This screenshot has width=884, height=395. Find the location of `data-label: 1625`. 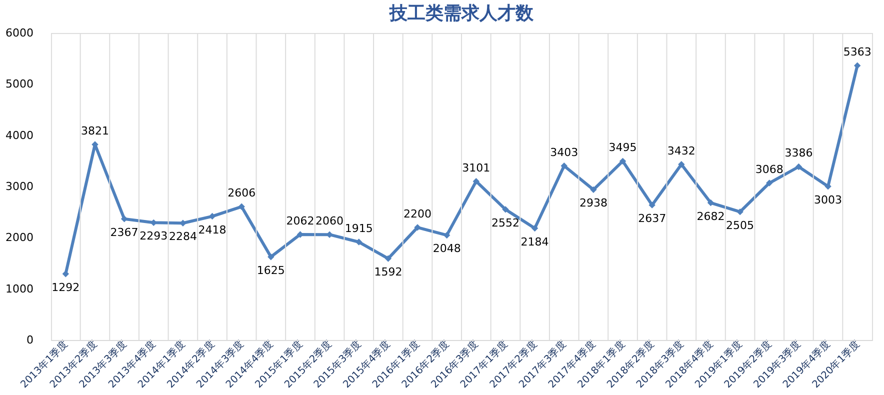

data-label: 1625 is located at coordinates (270, 270).